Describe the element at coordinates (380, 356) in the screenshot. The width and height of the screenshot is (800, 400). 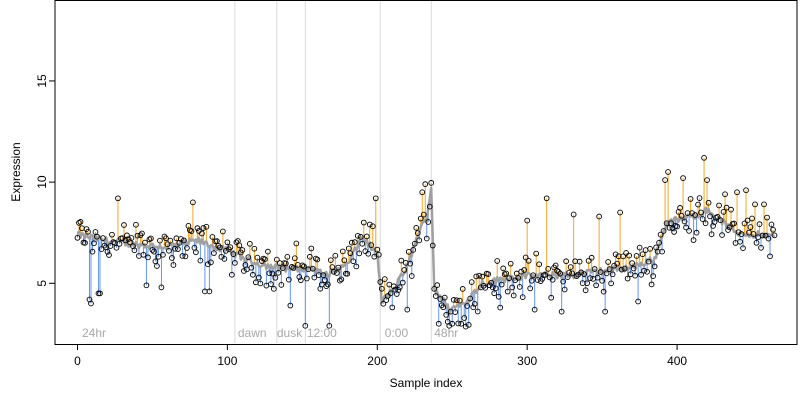
I see `x-axis: 0 100 200 300 400` at that location.